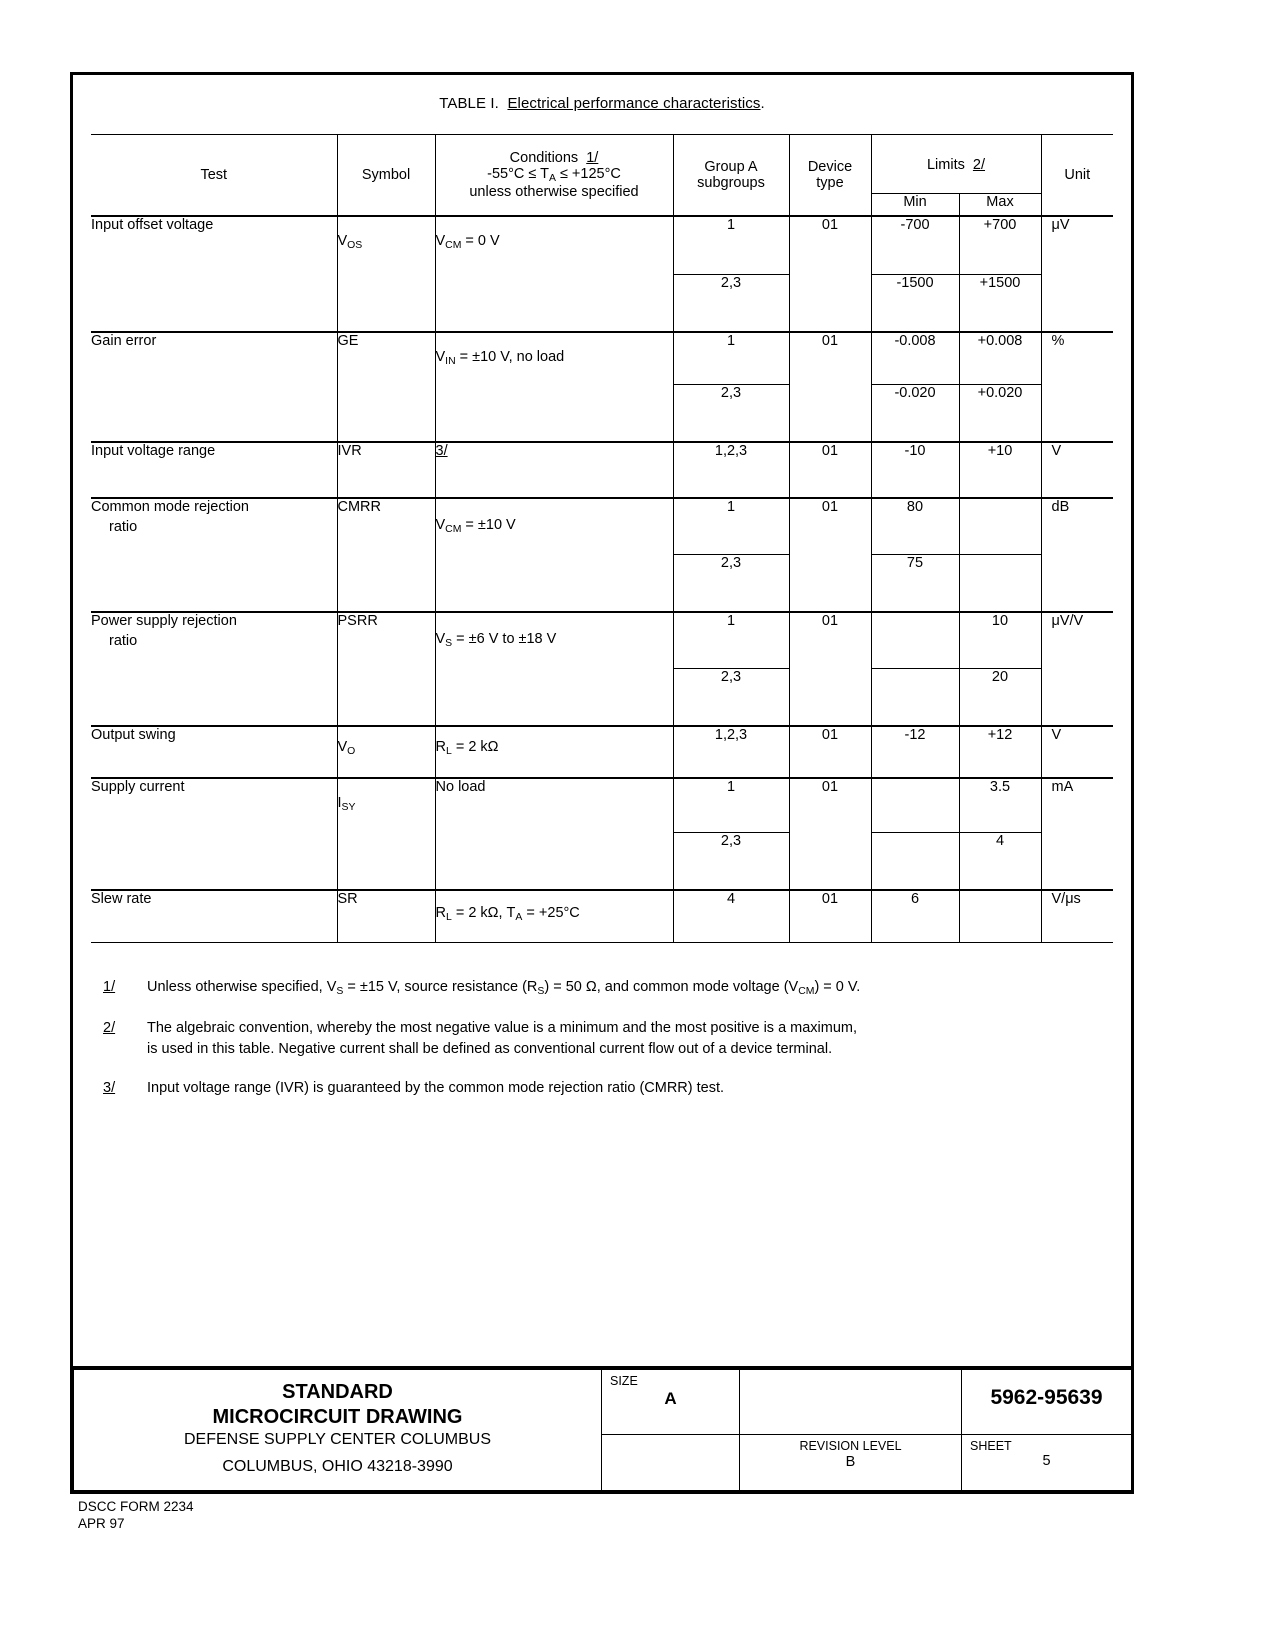  Describe the element at coordinates (588, 174) in the screenshot. I see `header-temp-post: ≤ +125°C` at that location.